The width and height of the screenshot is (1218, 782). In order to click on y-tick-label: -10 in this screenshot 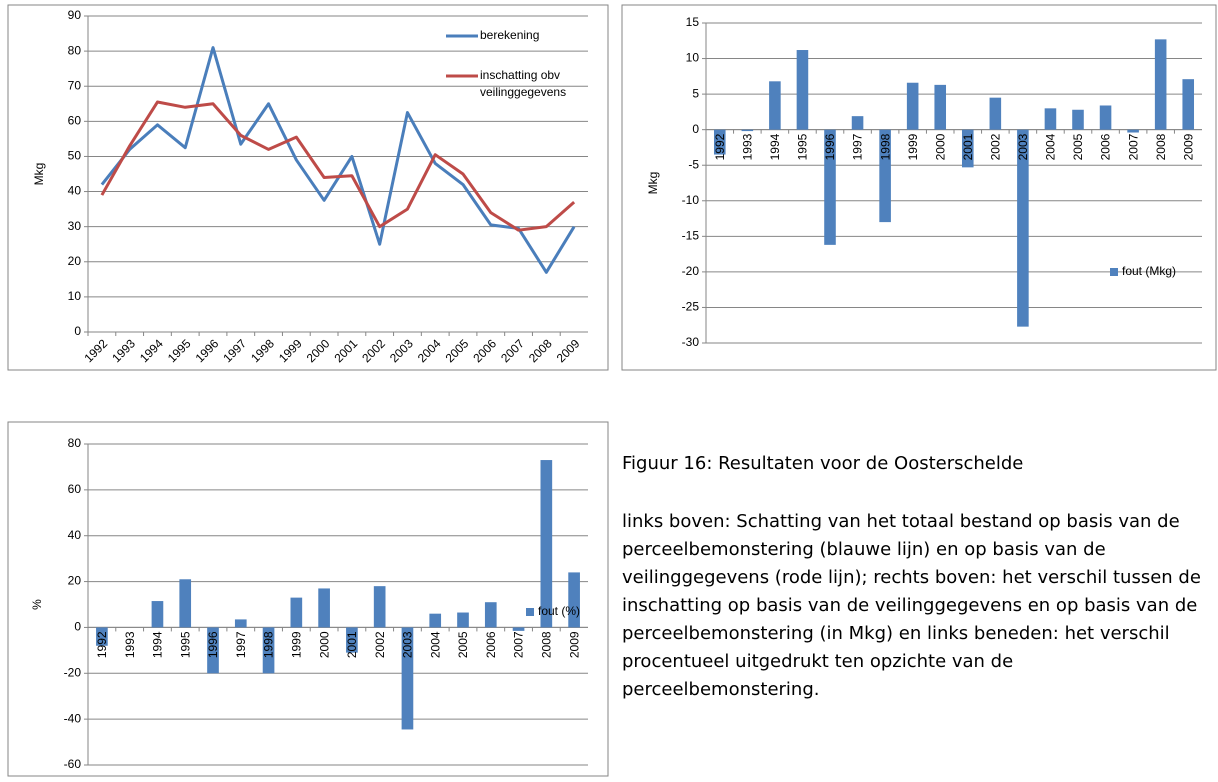, I will do `click(691, 200)`.